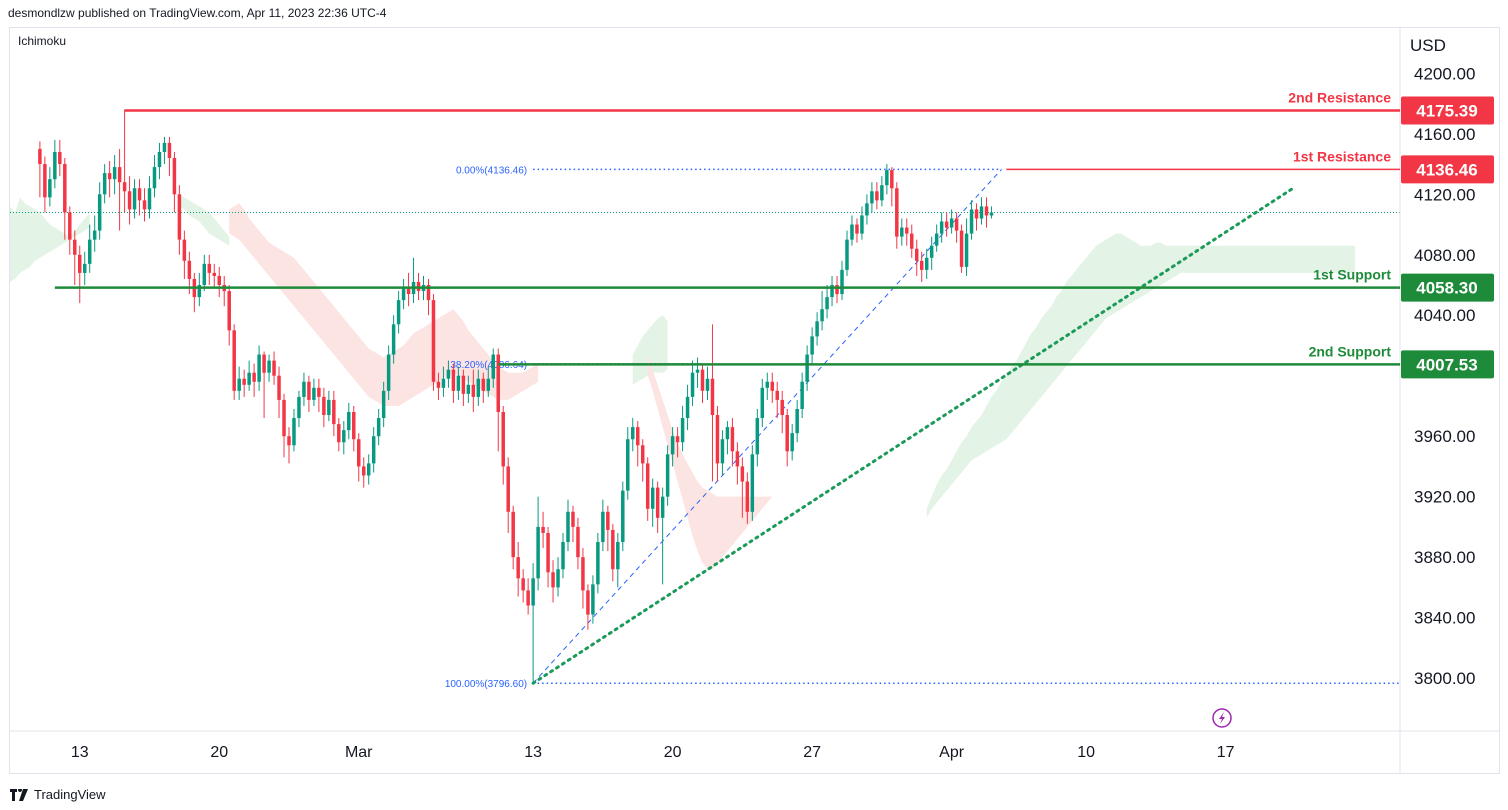  What do you see at coordinates (1444, 678) in the screenshot?
I see `price-axis-tick: 3800.00` at bounding box center [1444, 678].